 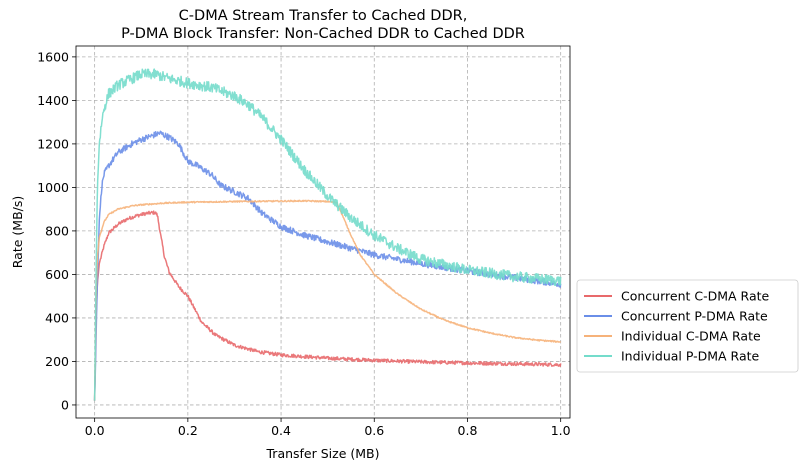 I want to click on y-tick-label: 1000, so click(x=53, y=187).